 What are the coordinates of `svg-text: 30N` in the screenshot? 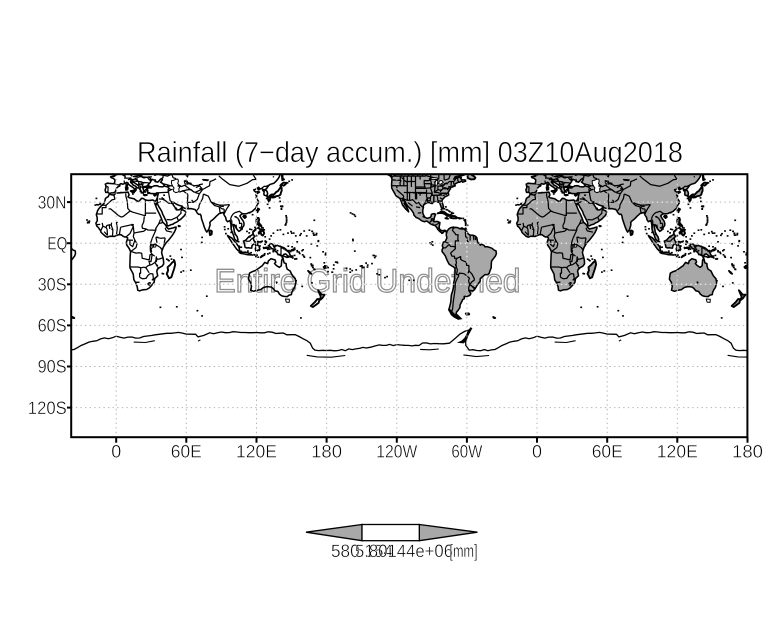 It's located at (52, 202).